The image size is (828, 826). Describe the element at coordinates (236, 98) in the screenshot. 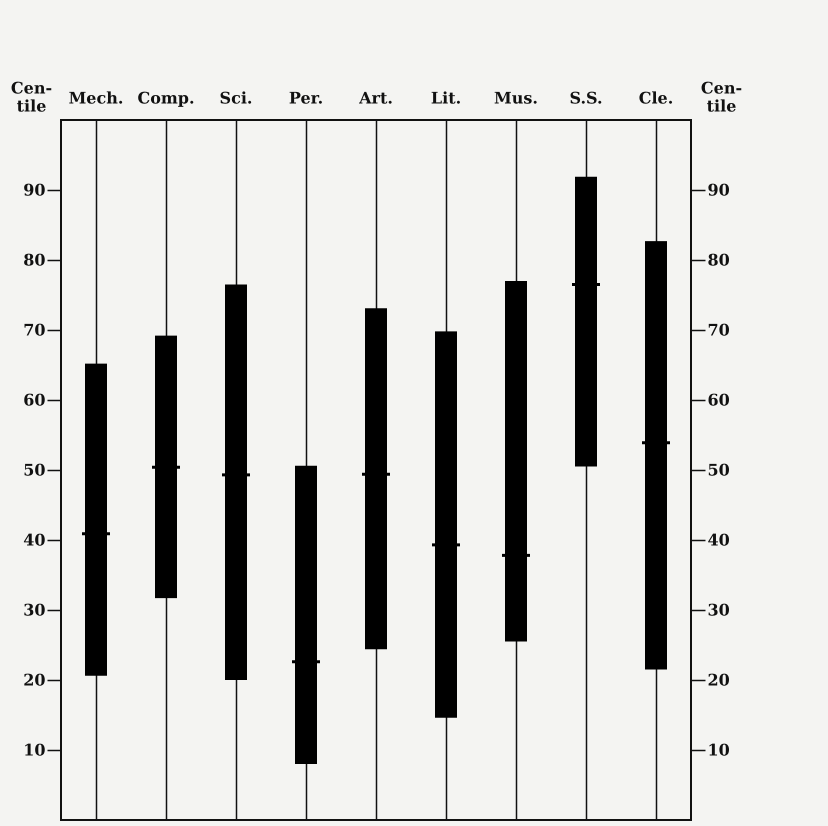

I see `x-tick-label: Sci.` at that location.